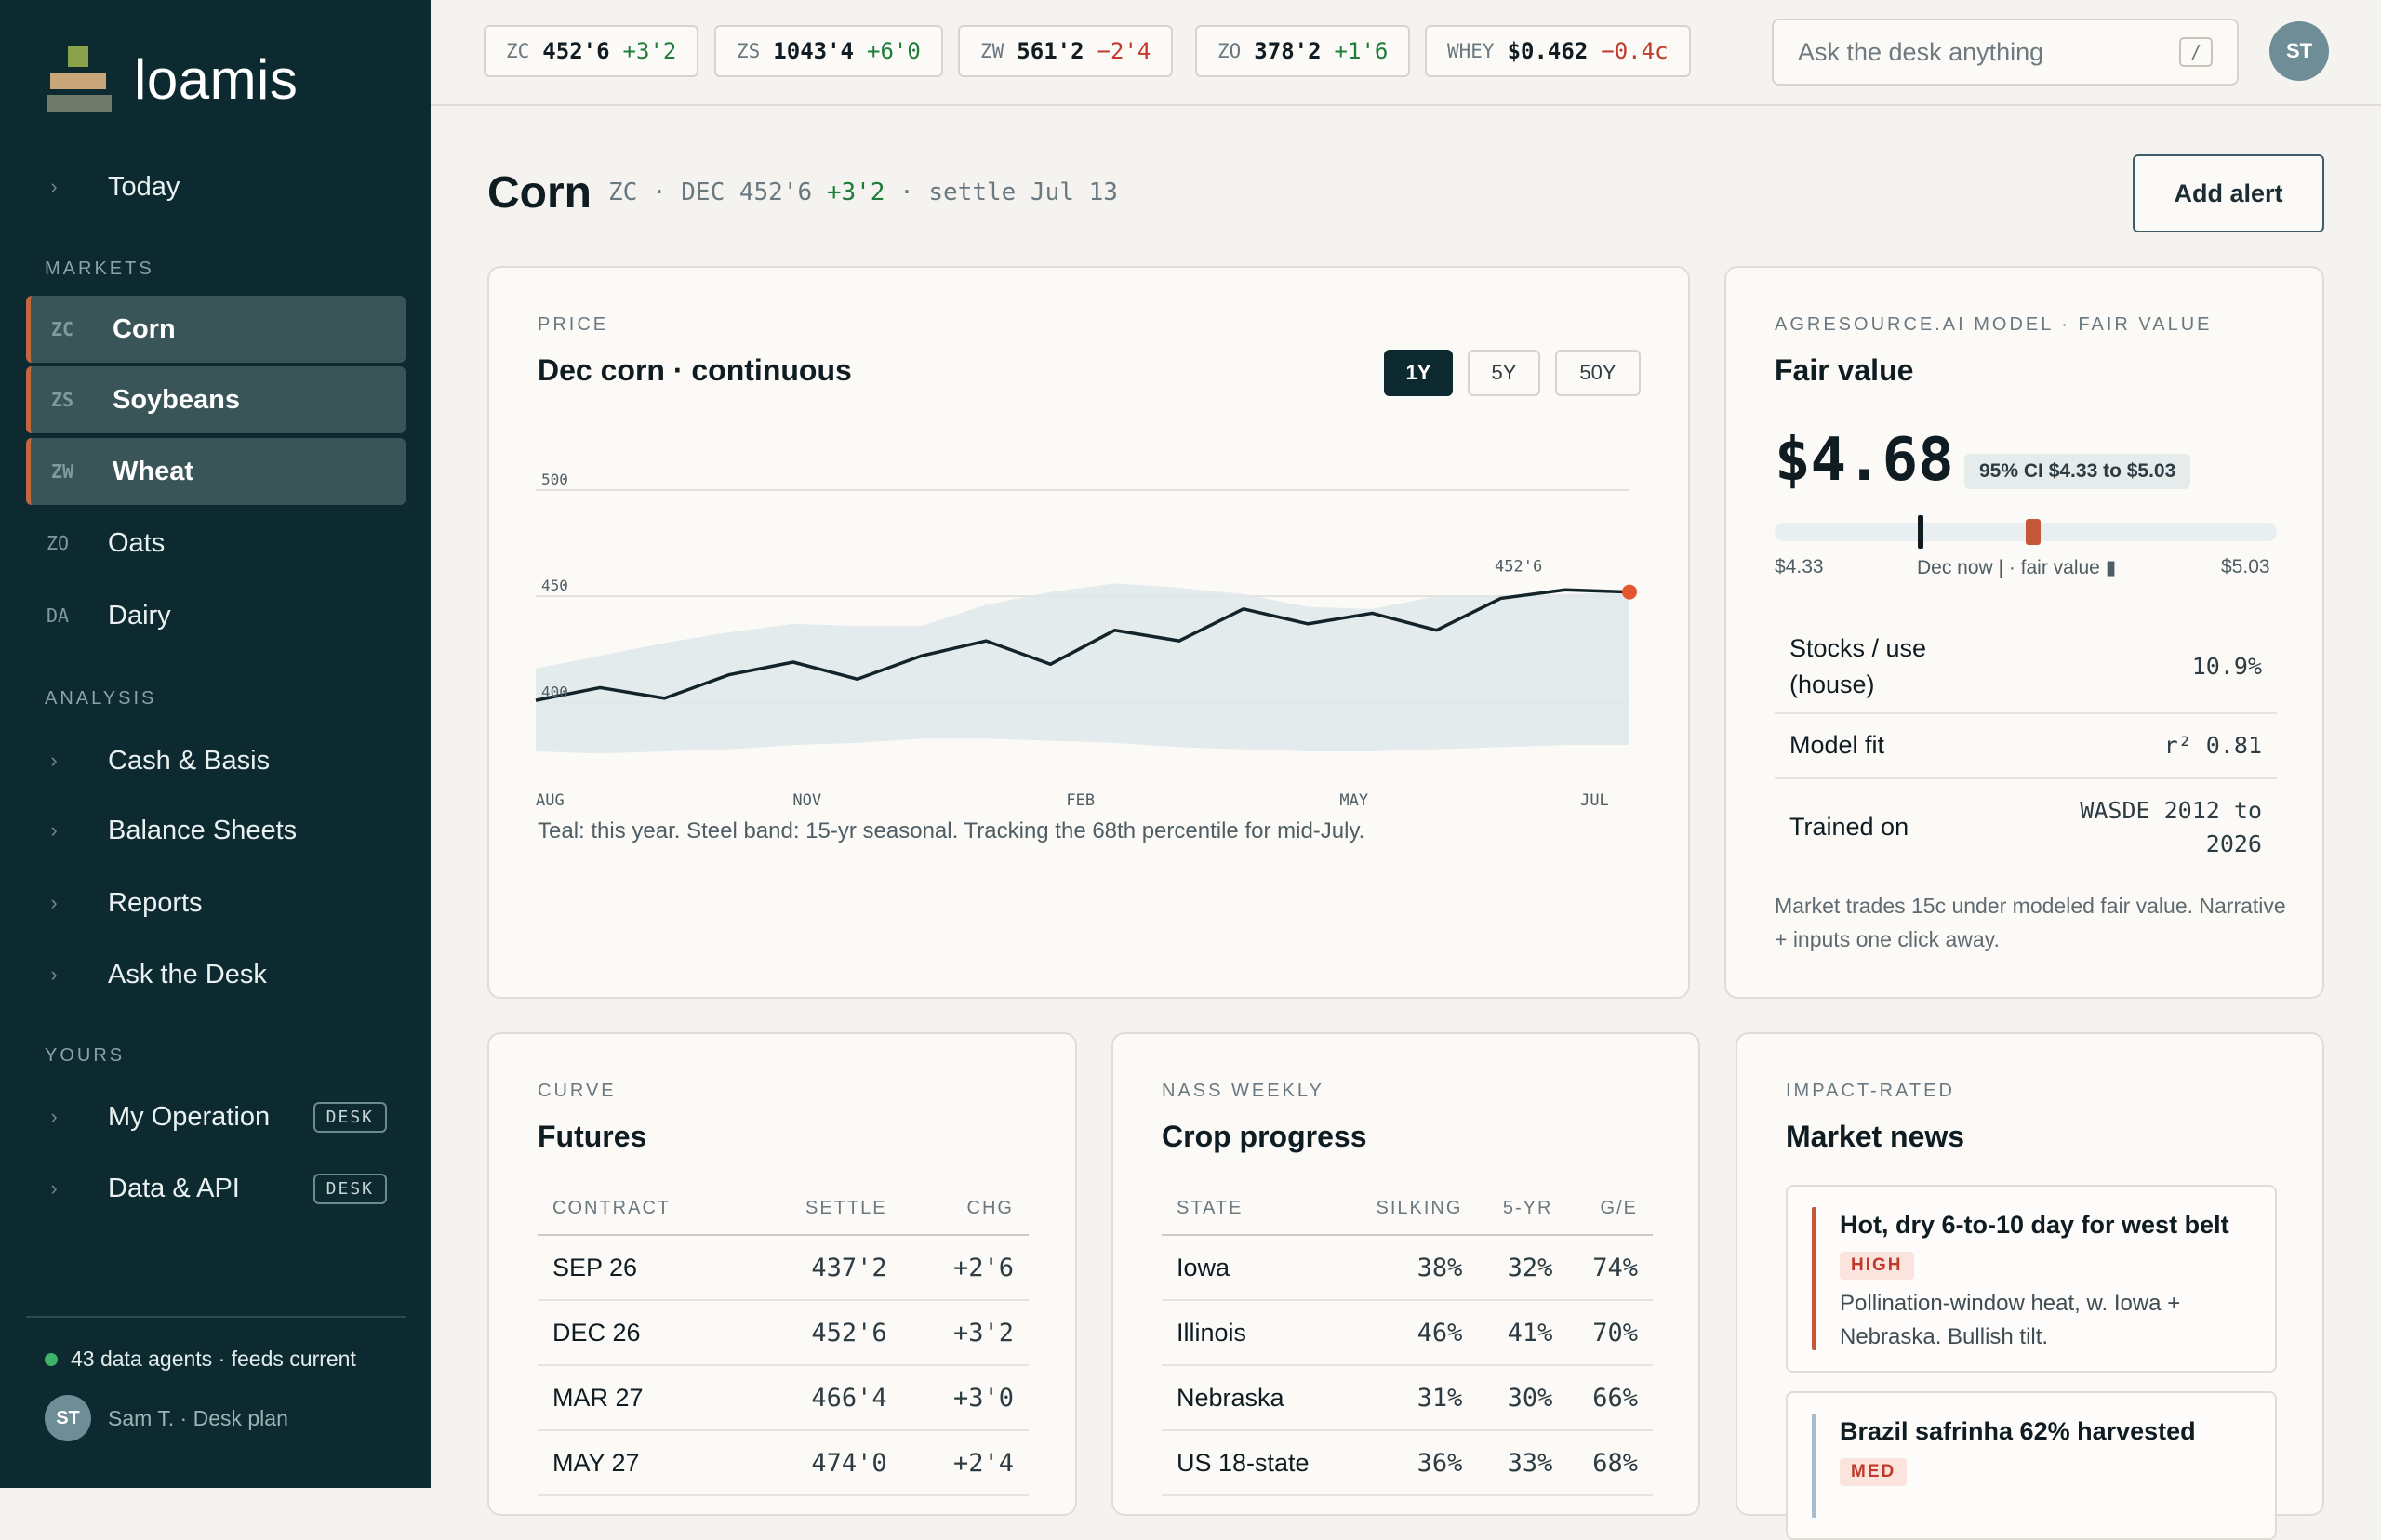 The height and width of the screenshot is (1540, 2381). What do you see at coordinates (350, 1188) in the screenshot?
I see `plan-badge: DESK` at bounding box center [350, 1188].